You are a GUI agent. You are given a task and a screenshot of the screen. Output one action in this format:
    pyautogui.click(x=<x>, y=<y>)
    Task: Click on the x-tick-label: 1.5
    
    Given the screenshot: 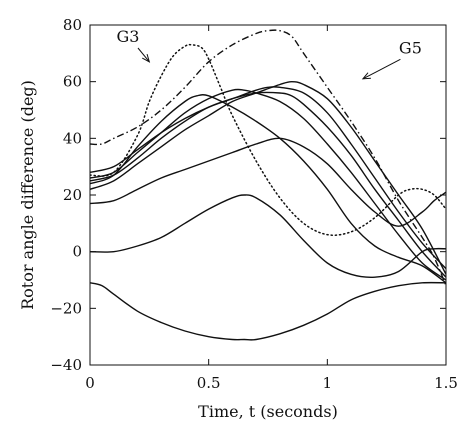 What is the action you would take?
    pyautogui.click(x=446, y=383)
    